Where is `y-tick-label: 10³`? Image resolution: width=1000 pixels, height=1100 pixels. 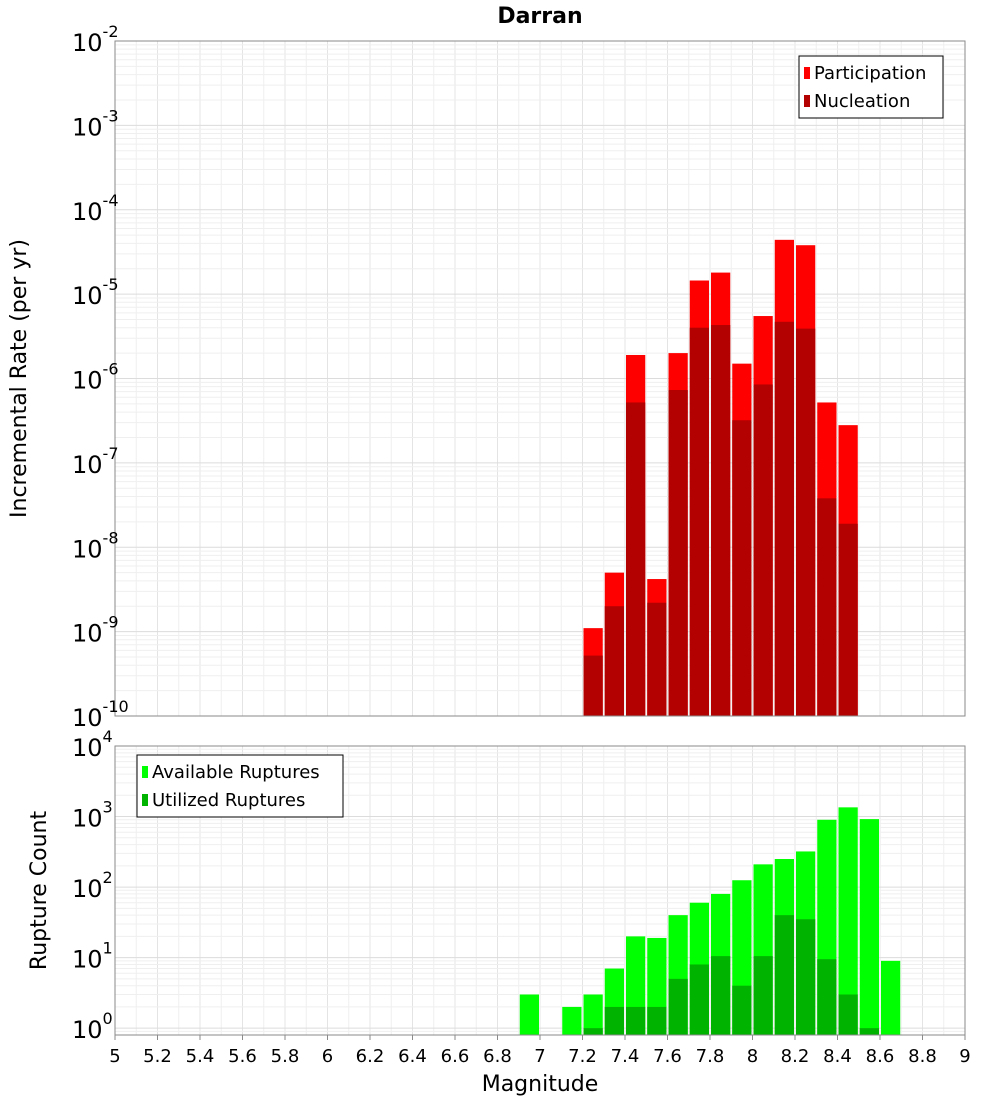
y-tick-label: 10³ is located at coordinates (92, 815).